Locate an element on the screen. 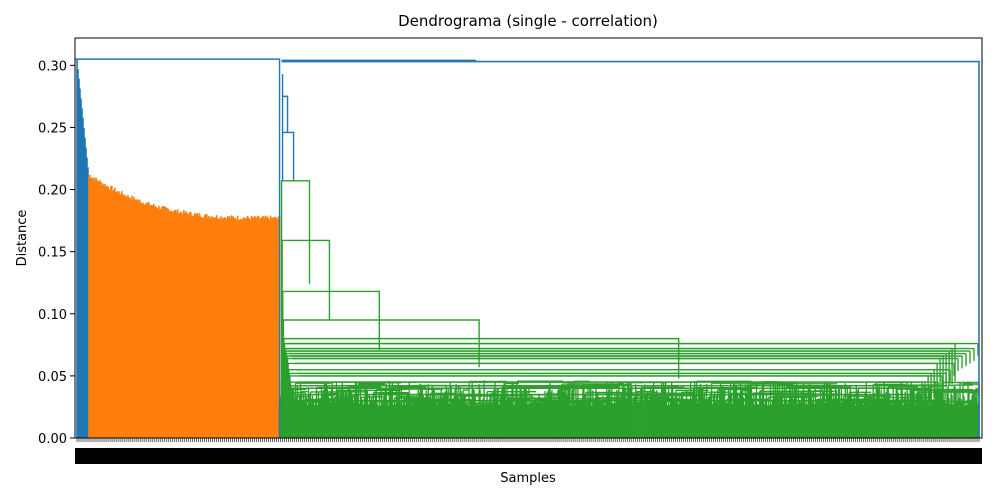 The image size is (1000, 500). y-tick-label: 0.00 is located at coordinates (52, 439).